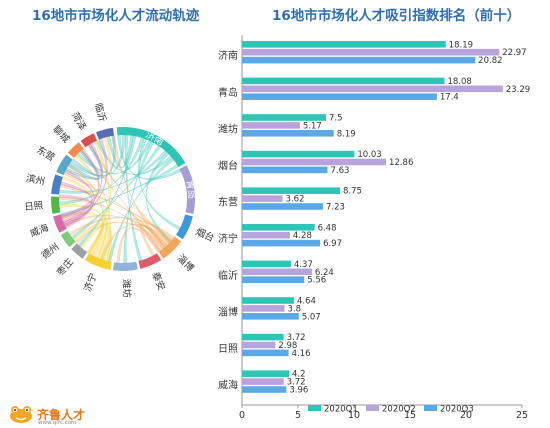  I want to click on data-label: 6.24, so click(324, 273).